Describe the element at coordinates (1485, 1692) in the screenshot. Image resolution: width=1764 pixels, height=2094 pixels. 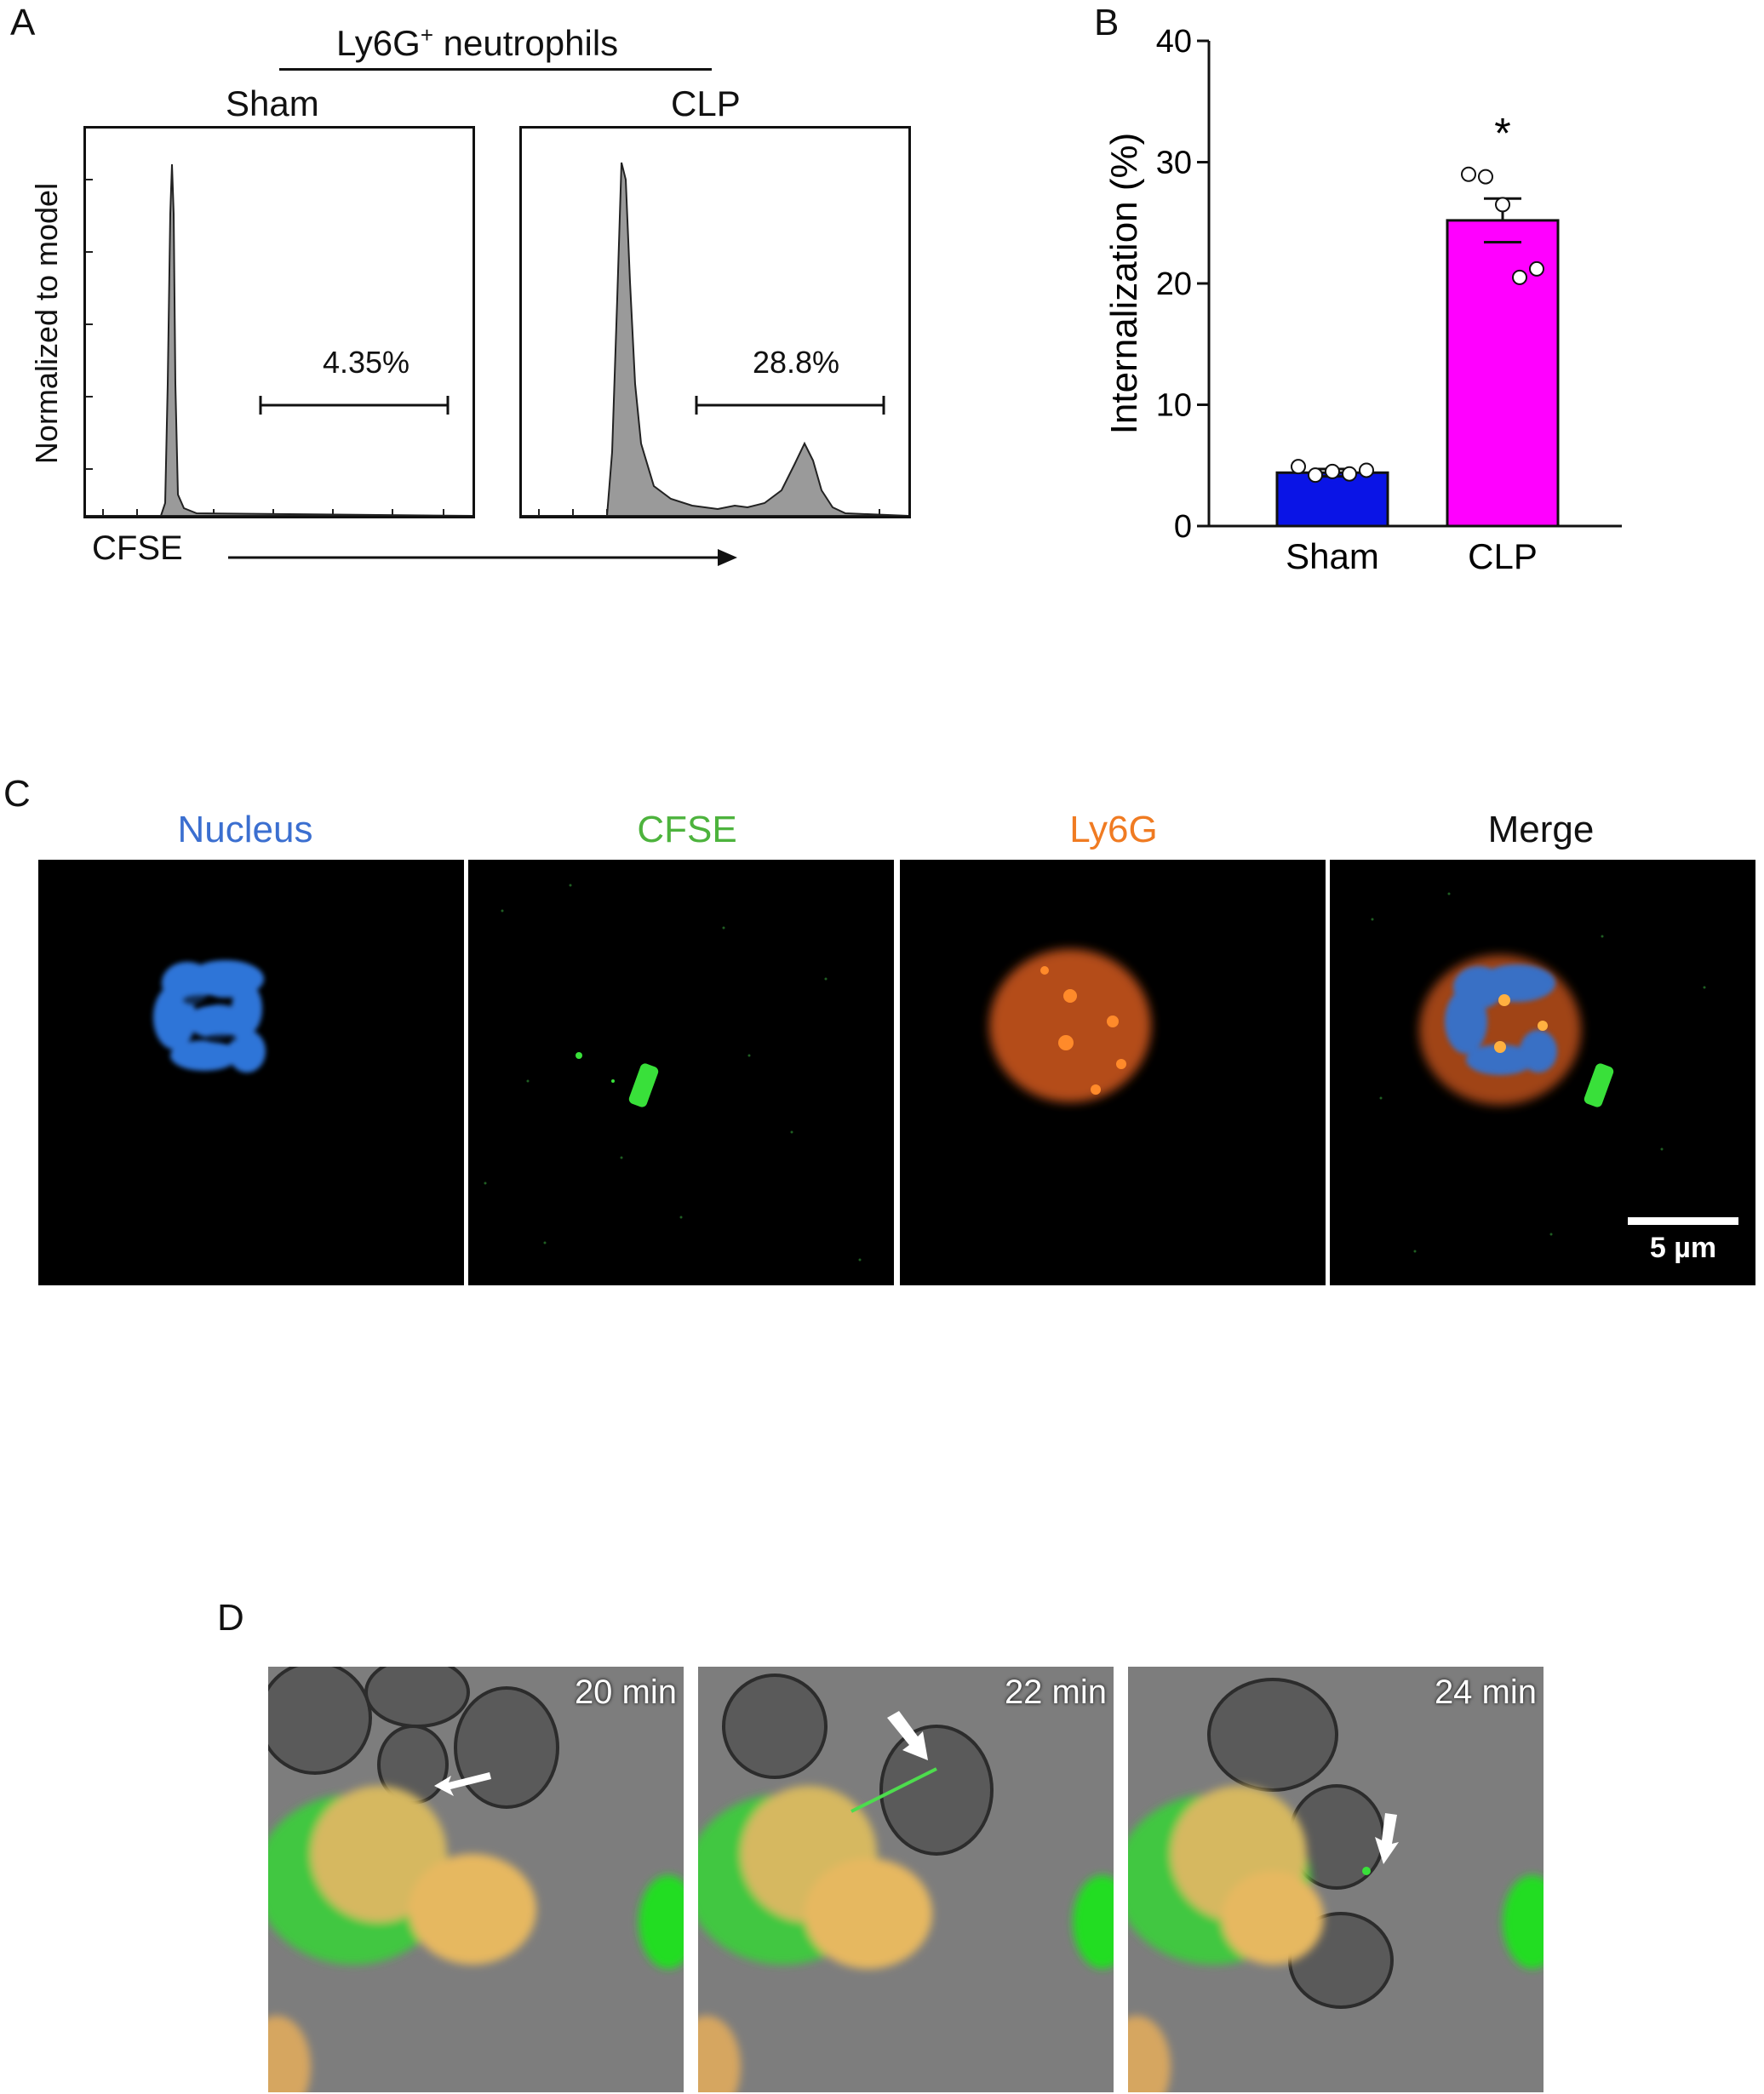
I see `time-label-3: 24 min` at that location.